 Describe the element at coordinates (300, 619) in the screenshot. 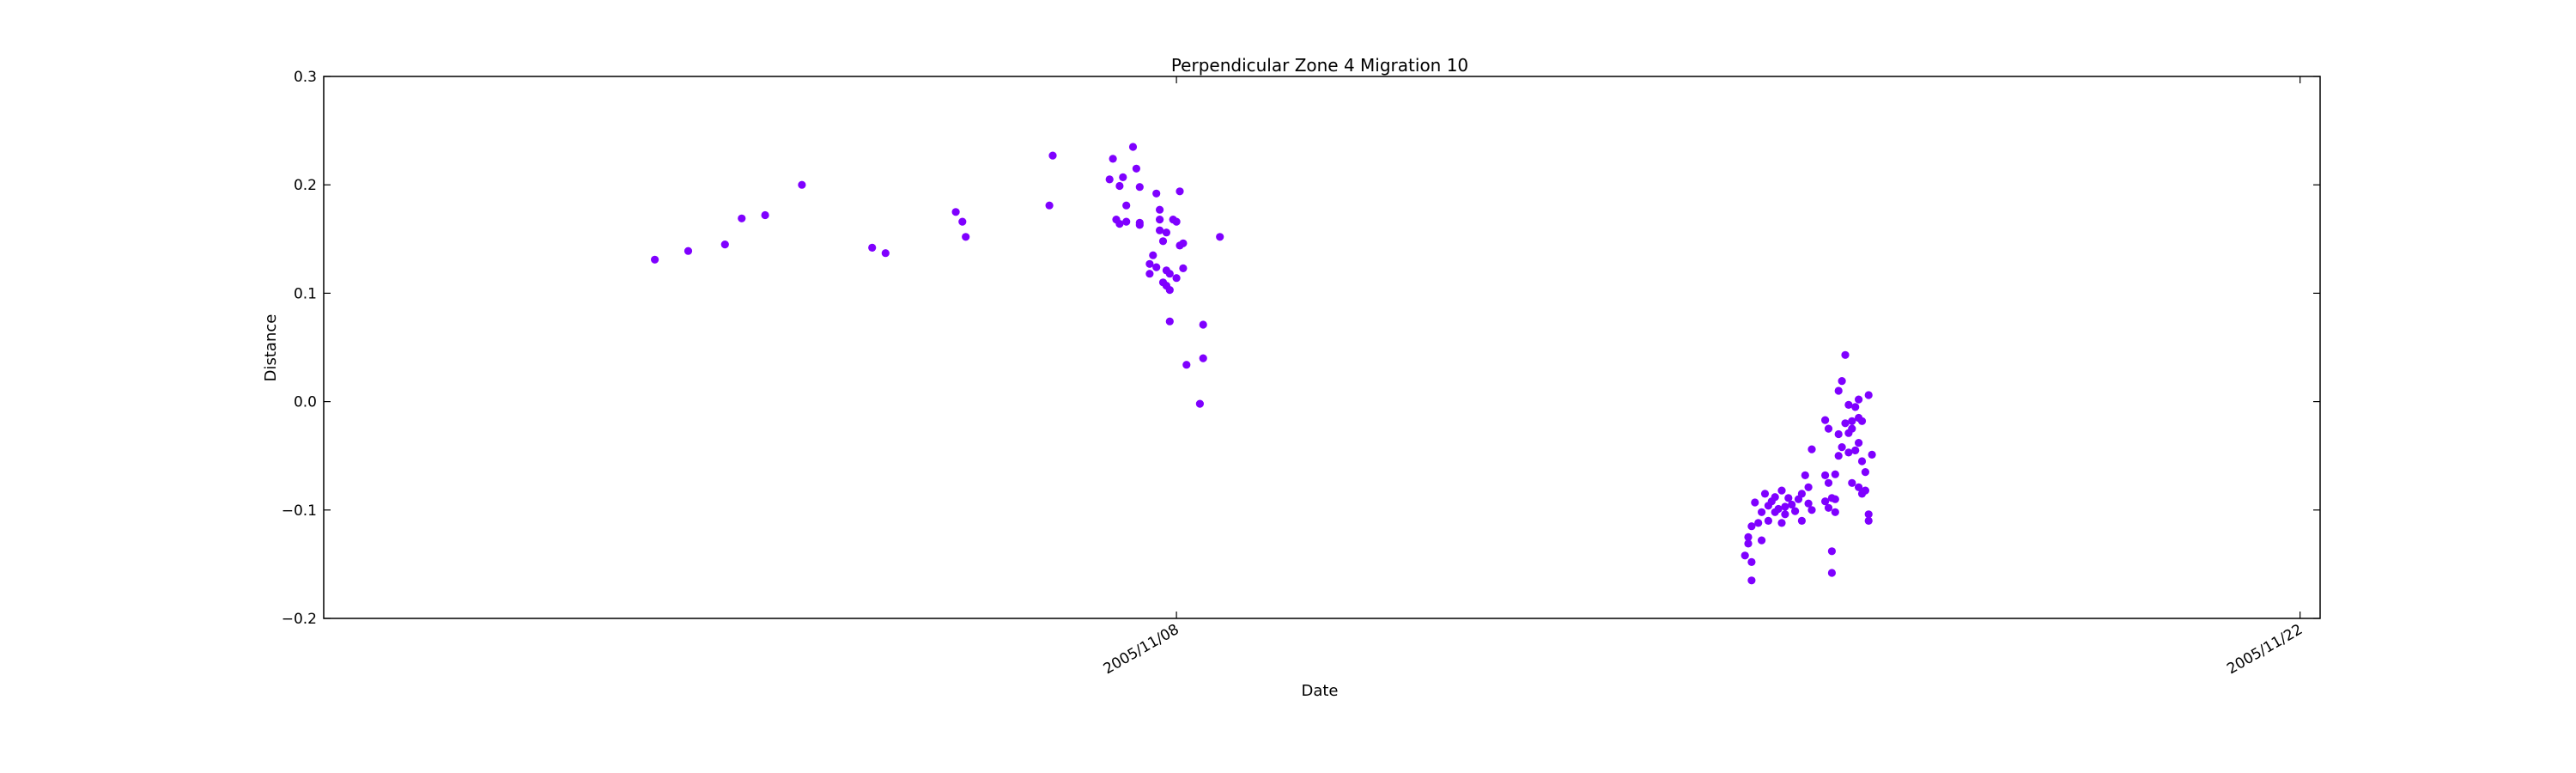

I see `y-tick-label: −0.2` at that location.